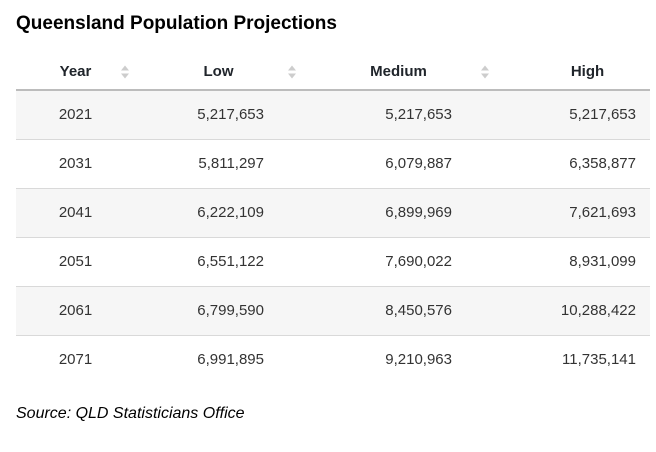 The height and width of the screenshot is (452, 656). I want to click on cell-year: 2071, so click(75, 360).